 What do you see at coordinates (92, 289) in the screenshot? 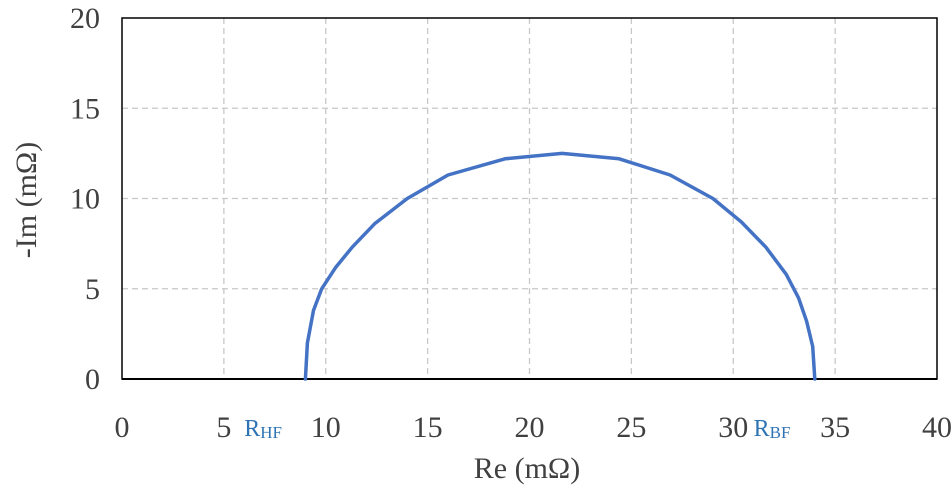
I see `y-tick-label: 5` at bounding box center [92, 289].